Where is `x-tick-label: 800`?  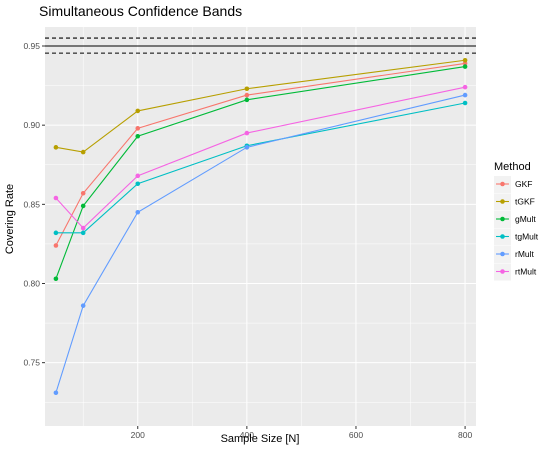 x-tick-label: 800 is located at coordinates (465, 435).